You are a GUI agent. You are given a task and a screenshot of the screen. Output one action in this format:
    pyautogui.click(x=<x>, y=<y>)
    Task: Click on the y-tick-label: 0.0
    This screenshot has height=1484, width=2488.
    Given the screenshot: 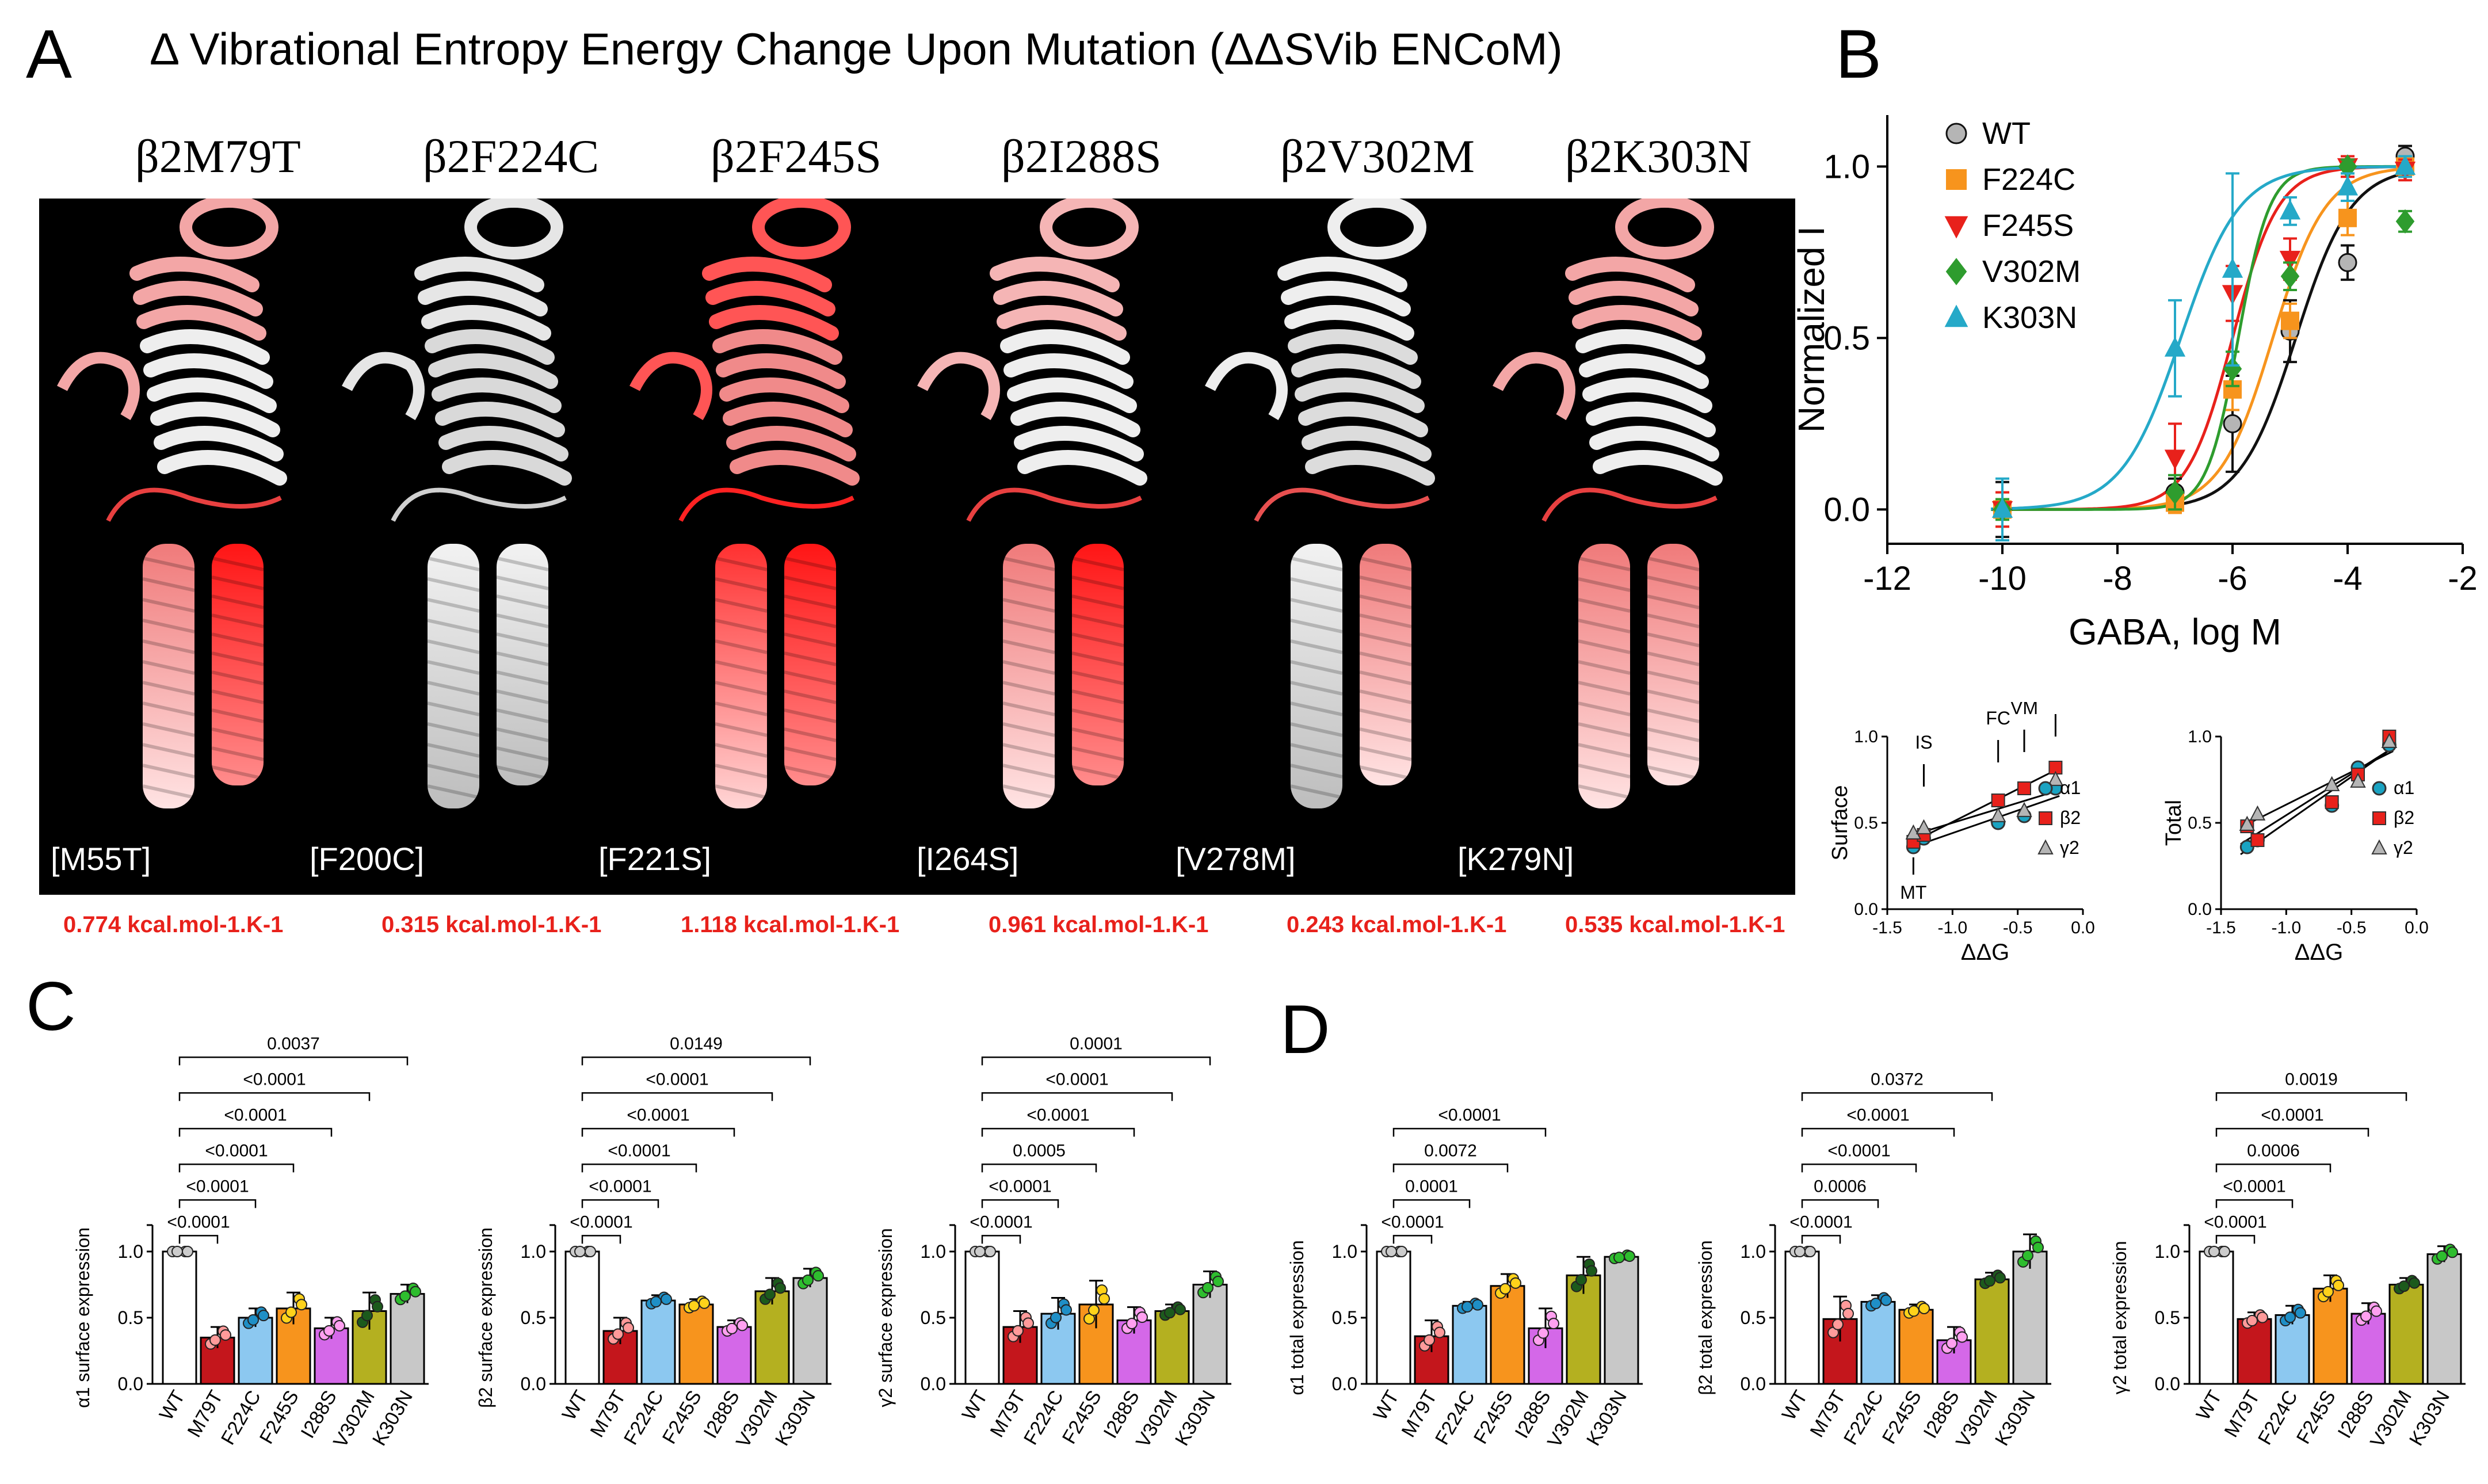 What is the action you would take?
    pyautogui.click(x=1753, y=1384)
    